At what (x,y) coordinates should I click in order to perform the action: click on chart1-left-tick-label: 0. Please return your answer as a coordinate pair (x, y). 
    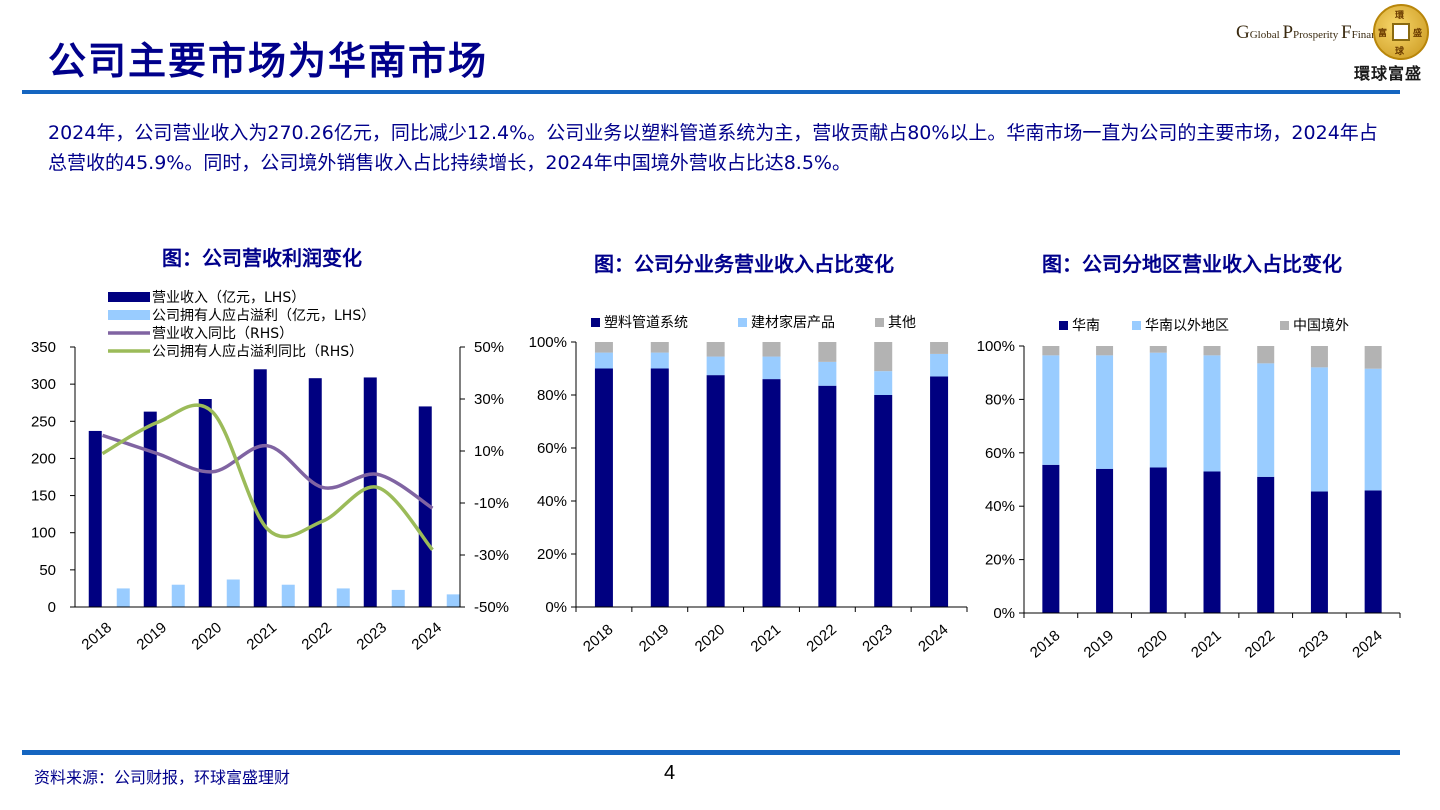
    Looking at the image, I should click on (52, 607).